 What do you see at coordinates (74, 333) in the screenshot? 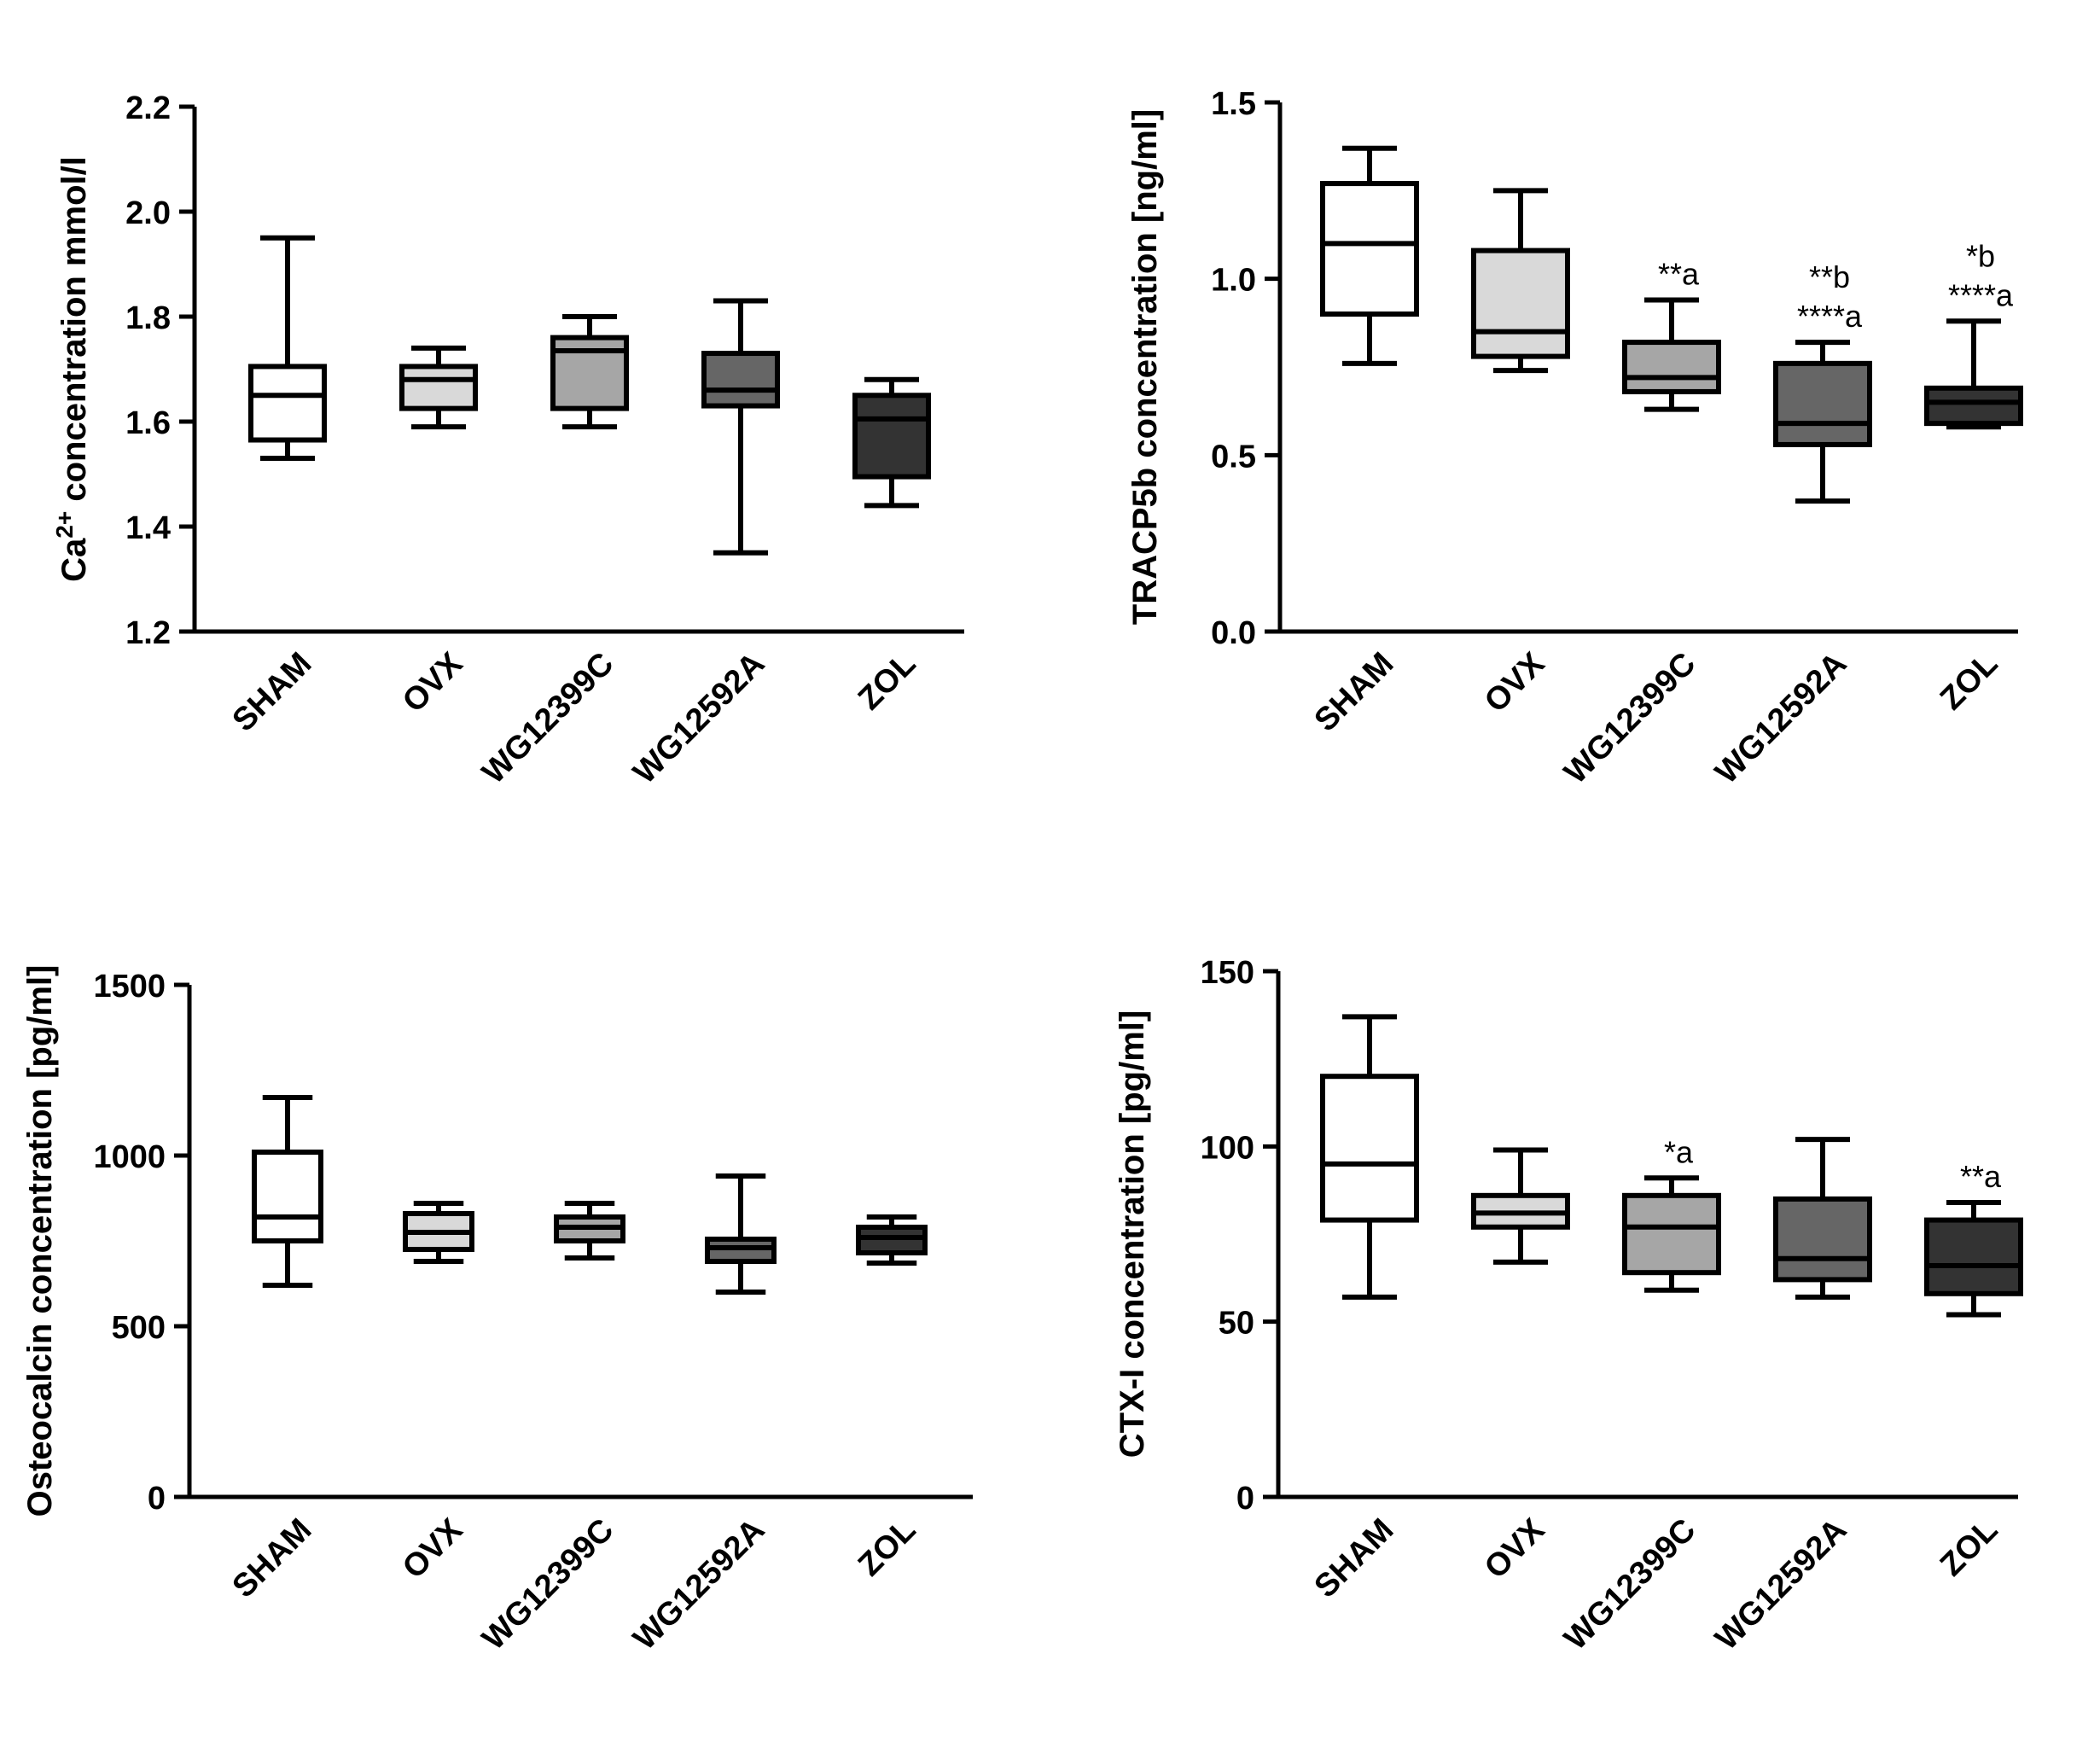
I see `y-axis-title-rest: concentration mmol/l` at bounding box center [74, 333].